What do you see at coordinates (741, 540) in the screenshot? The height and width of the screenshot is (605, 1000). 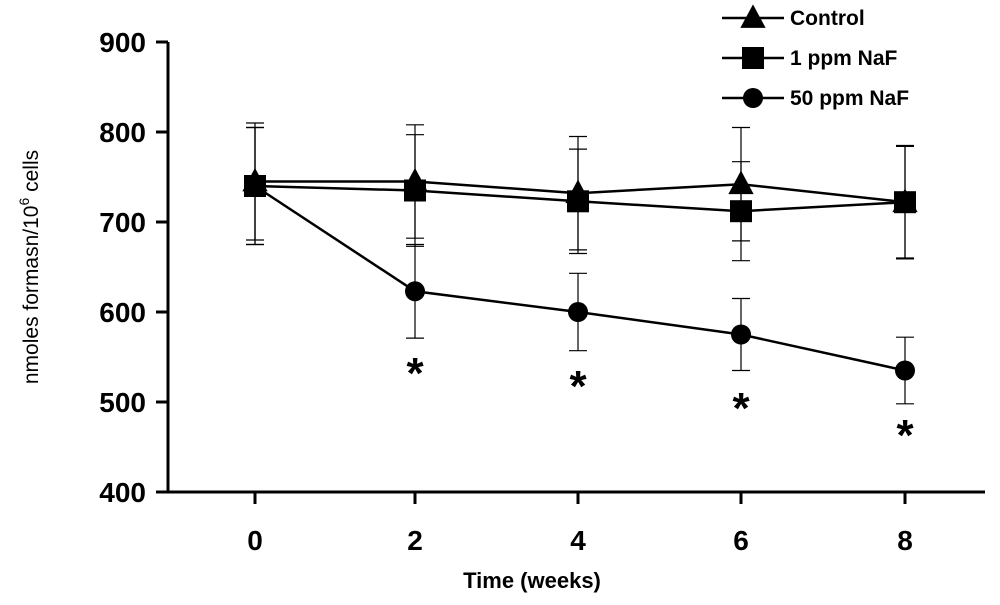 I see `x-tick-label: 6` at bounding box center [741, 540].